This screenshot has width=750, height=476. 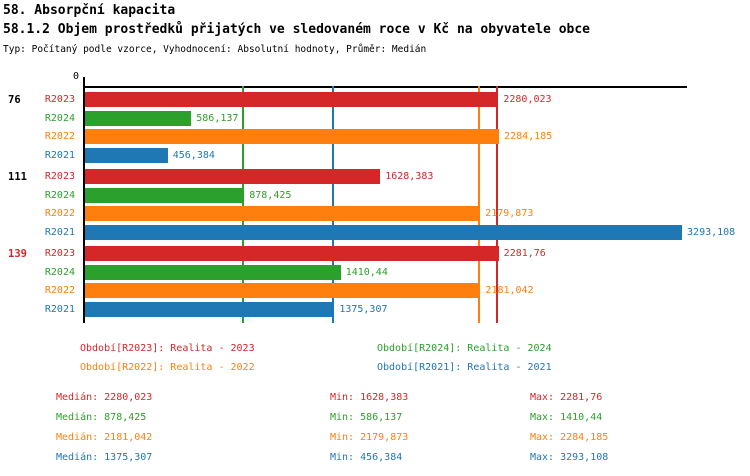 I want to click on x-axis-zero-label: 0, so click(x=76, y=76).